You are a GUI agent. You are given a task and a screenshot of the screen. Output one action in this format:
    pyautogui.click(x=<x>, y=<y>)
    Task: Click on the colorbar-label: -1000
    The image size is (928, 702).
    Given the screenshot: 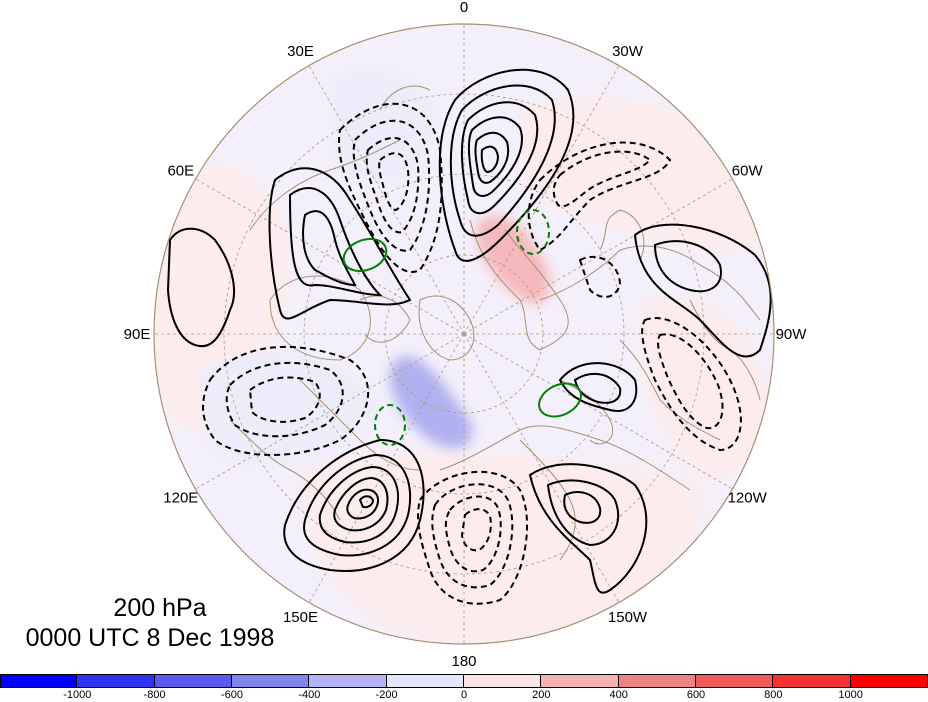 What is the action you would take?
    pyautogui.click(x=77, y=695)
    